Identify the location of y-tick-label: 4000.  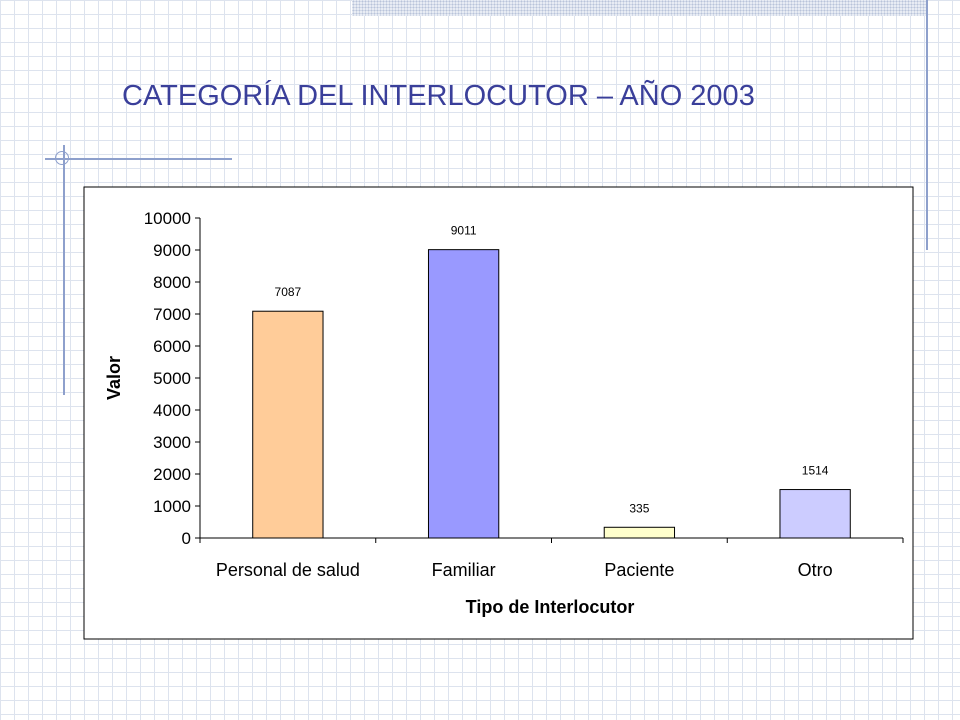
(172, 410).